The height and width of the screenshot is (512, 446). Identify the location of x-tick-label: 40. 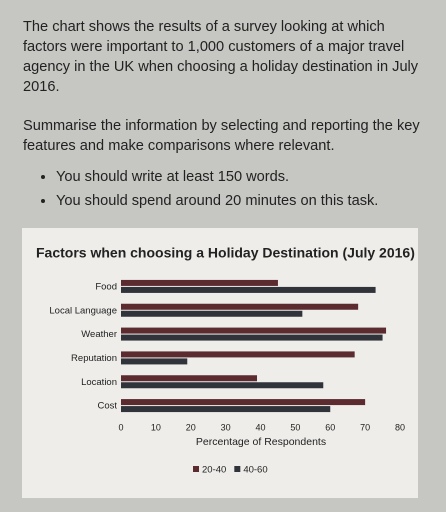
(260, 427).